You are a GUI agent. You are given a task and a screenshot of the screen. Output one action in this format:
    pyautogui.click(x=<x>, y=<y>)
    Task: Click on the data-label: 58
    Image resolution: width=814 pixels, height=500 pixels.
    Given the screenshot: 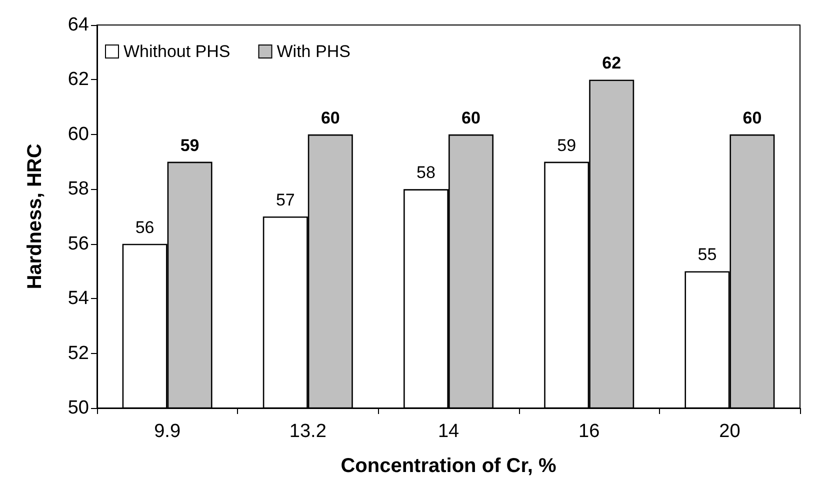 What is the action you would take?
    pyautogui.click(x=426, y=172)
    